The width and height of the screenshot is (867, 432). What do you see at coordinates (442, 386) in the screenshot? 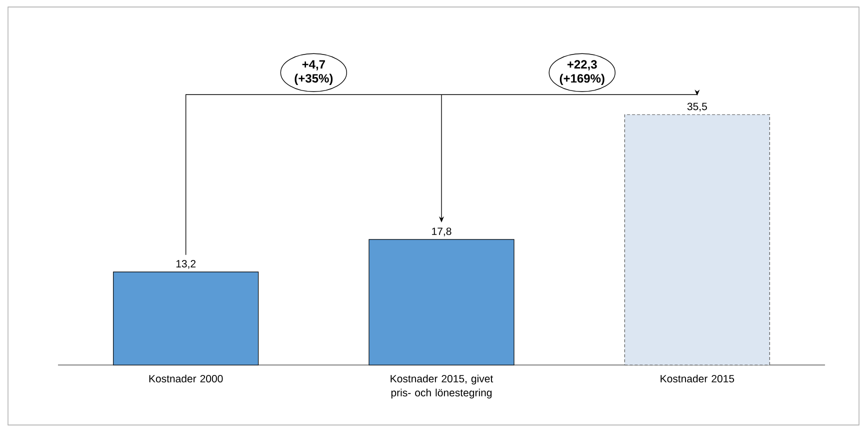
I see `x-tick-label: Kostnader 2015, givet pris- och lönestegring` at bounding box center [442, 386].